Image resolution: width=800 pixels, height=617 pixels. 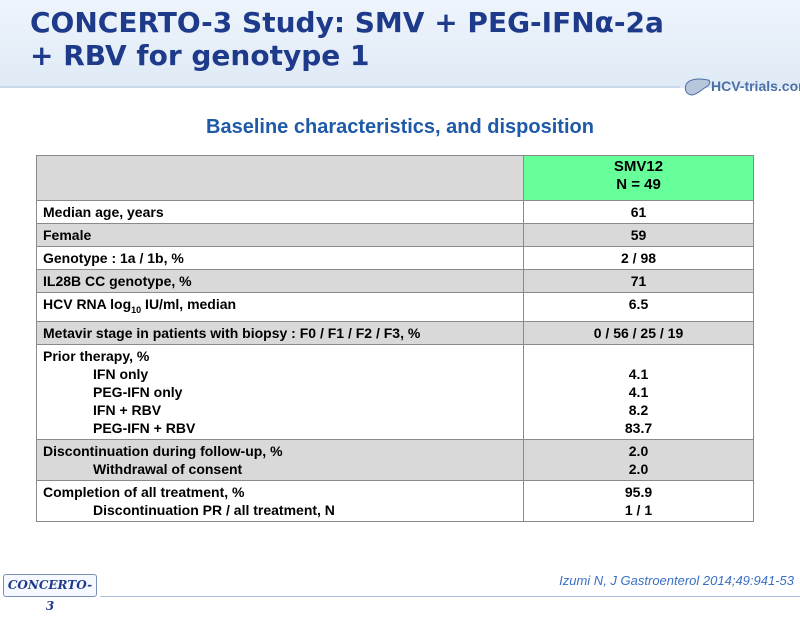 What do you see at coordinates (638, 427) in the screenshot?
I see `sub-row-value: 83.7` at bounding box center [638, 427].